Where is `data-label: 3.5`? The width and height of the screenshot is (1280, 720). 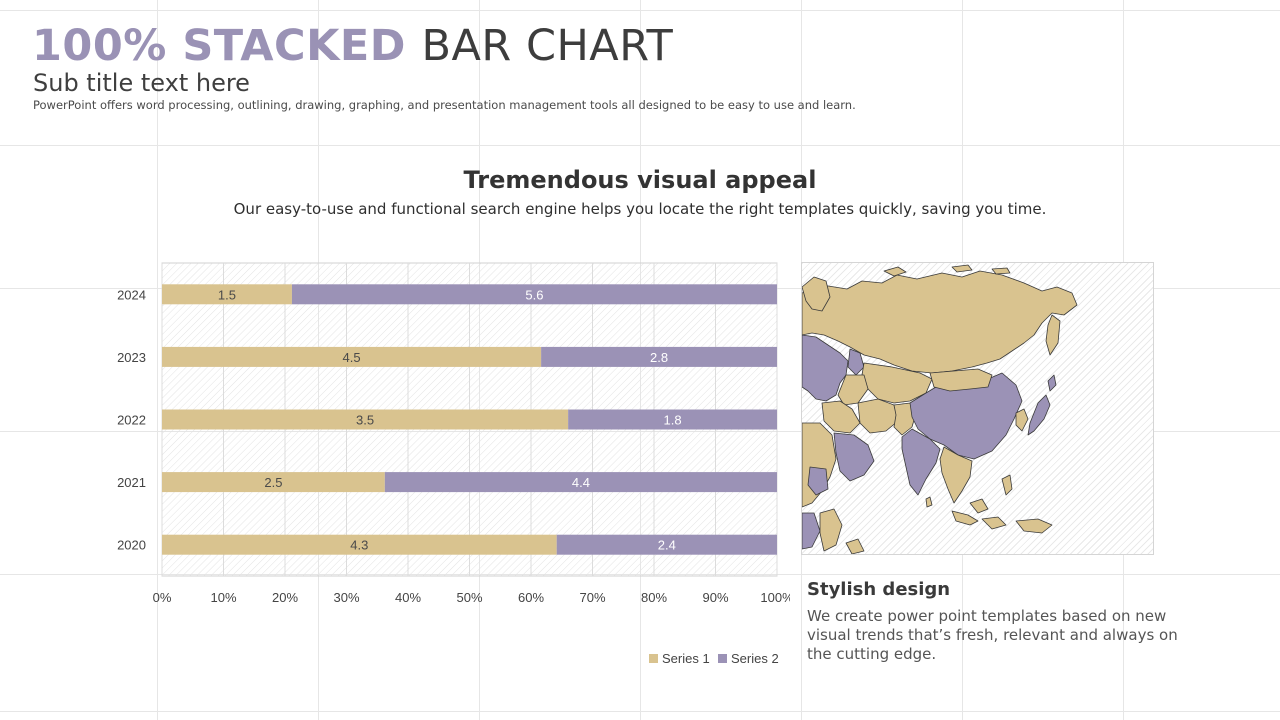 data-label: 3.5 is located at coordinates (365, 420).